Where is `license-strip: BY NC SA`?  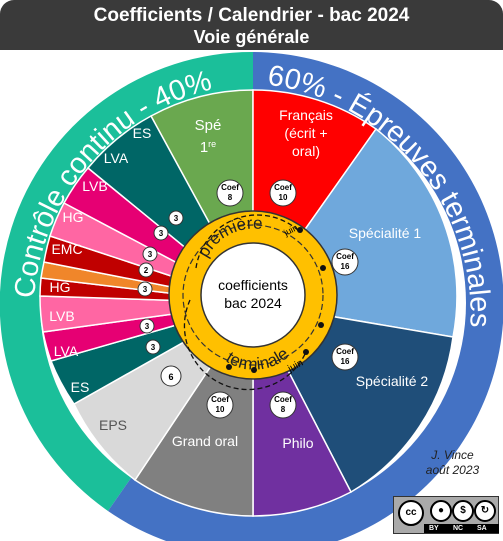 license-strip: BY NC SA is located at coordinates (461, 528).